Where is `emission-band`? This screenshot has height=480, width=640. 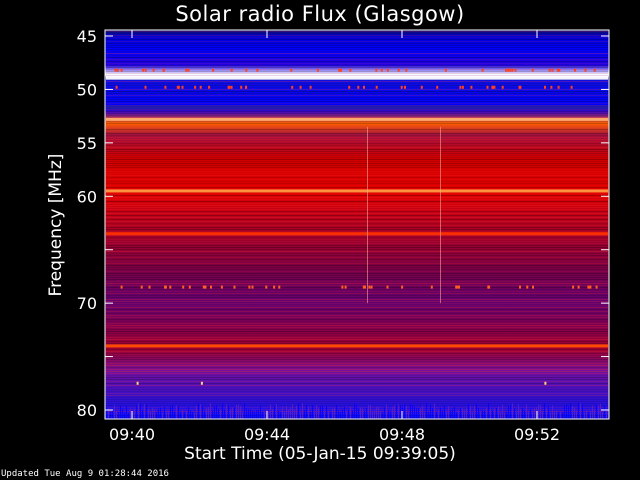 emission-band is located at coordinates (357, 346).